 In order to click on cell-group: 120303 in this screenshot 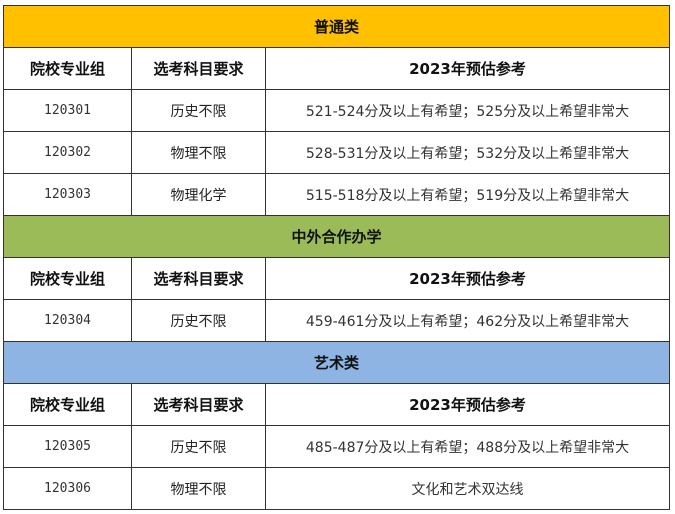, I will do `click(67, 194)`.